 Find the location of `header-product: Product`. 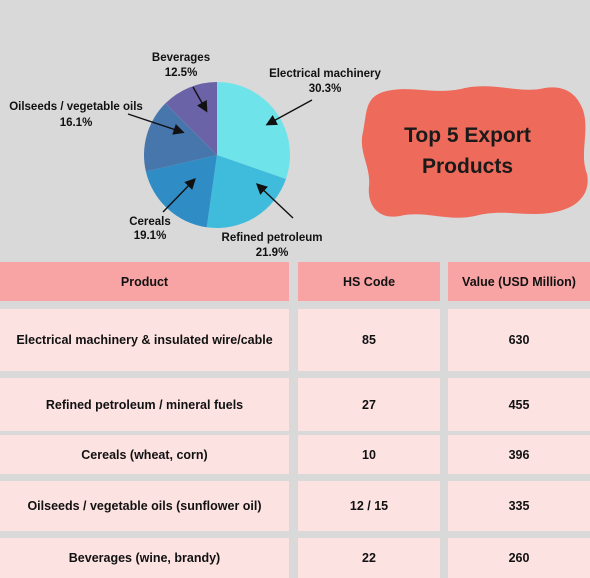

header-product: Product is located at coordinates (144, 281).